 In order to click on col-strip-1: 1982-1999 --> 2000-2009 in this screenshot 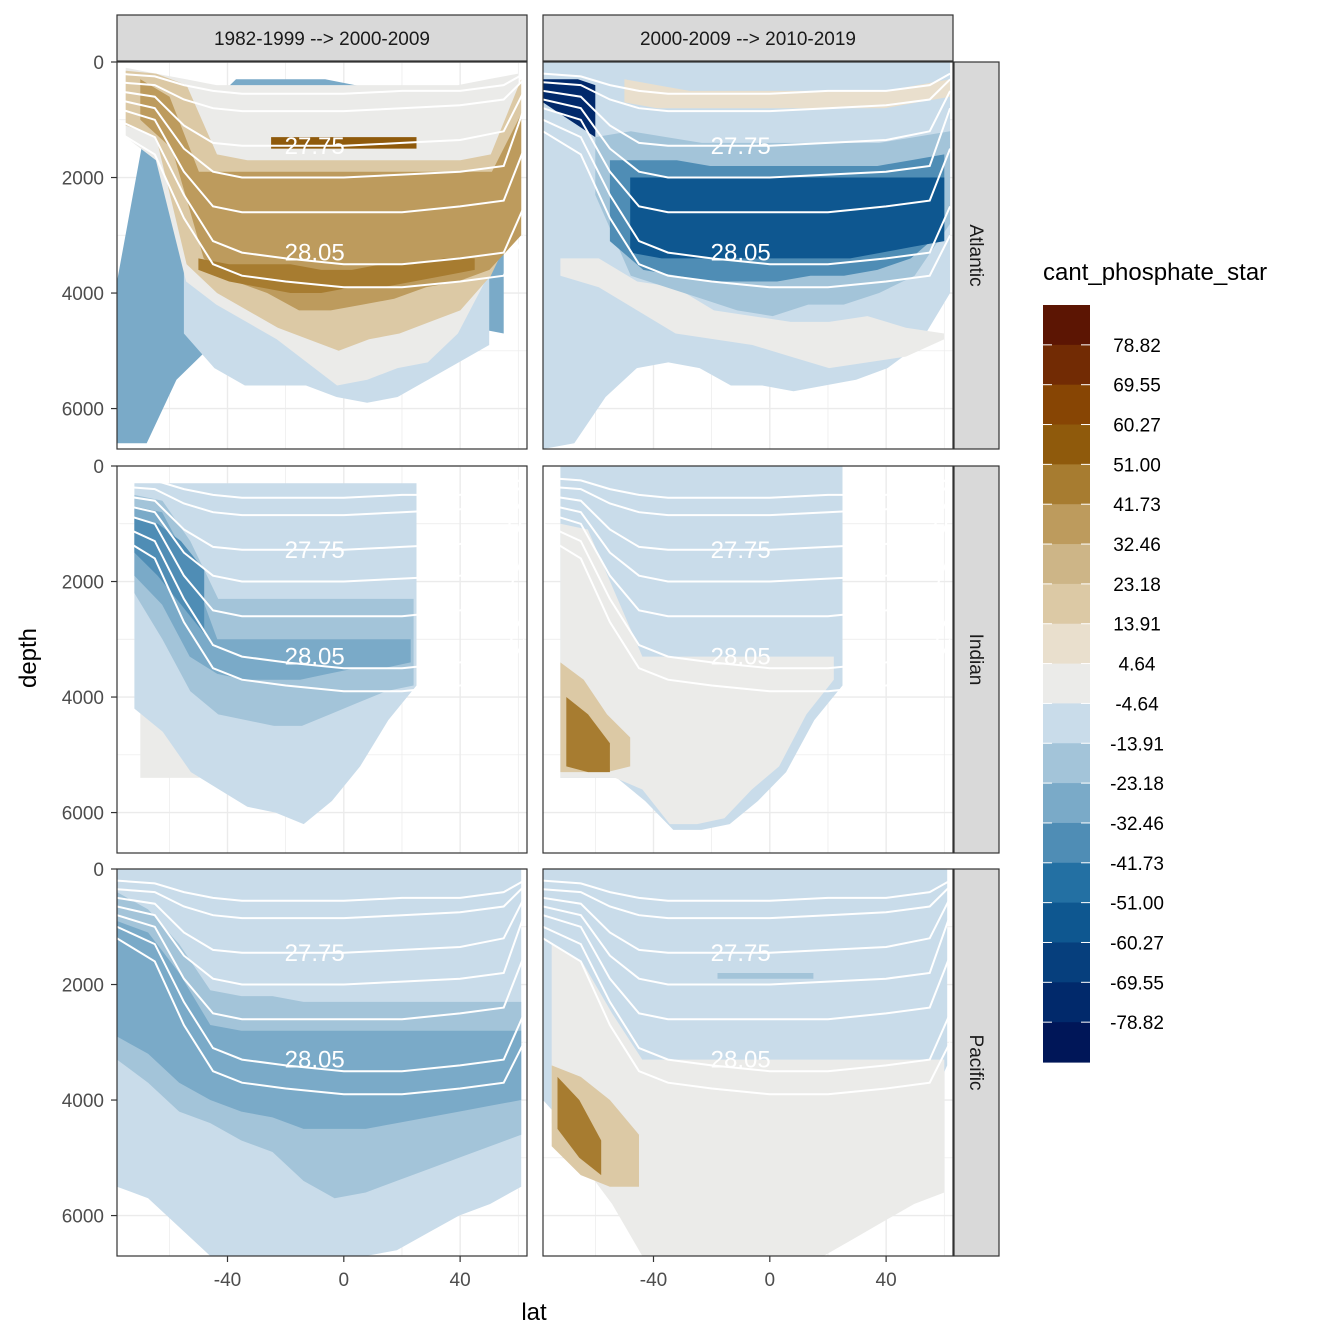, I will do `click(322, 38)`.